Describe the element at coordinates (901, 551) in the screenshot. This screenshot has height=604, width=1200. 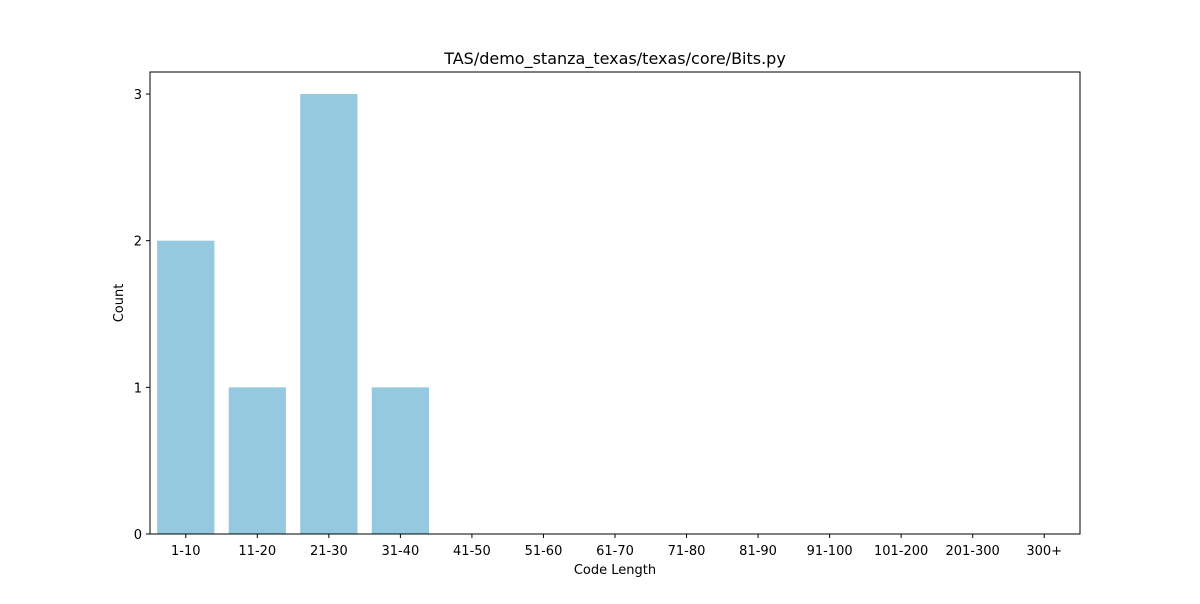
I see `x-tick-label: 101-200` at that location.